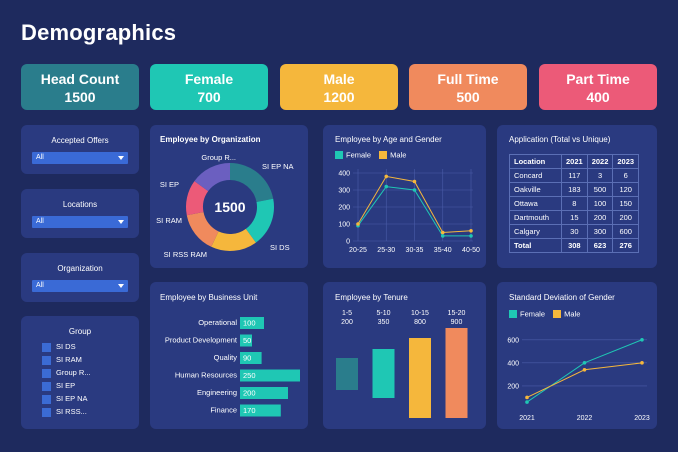 This screenshot has height=452, width=678. What do you see at coordinates (388, 139) in the screenshot?
I see `panel-title: Employee by Age and Gender` at bounding box center [388, 139].